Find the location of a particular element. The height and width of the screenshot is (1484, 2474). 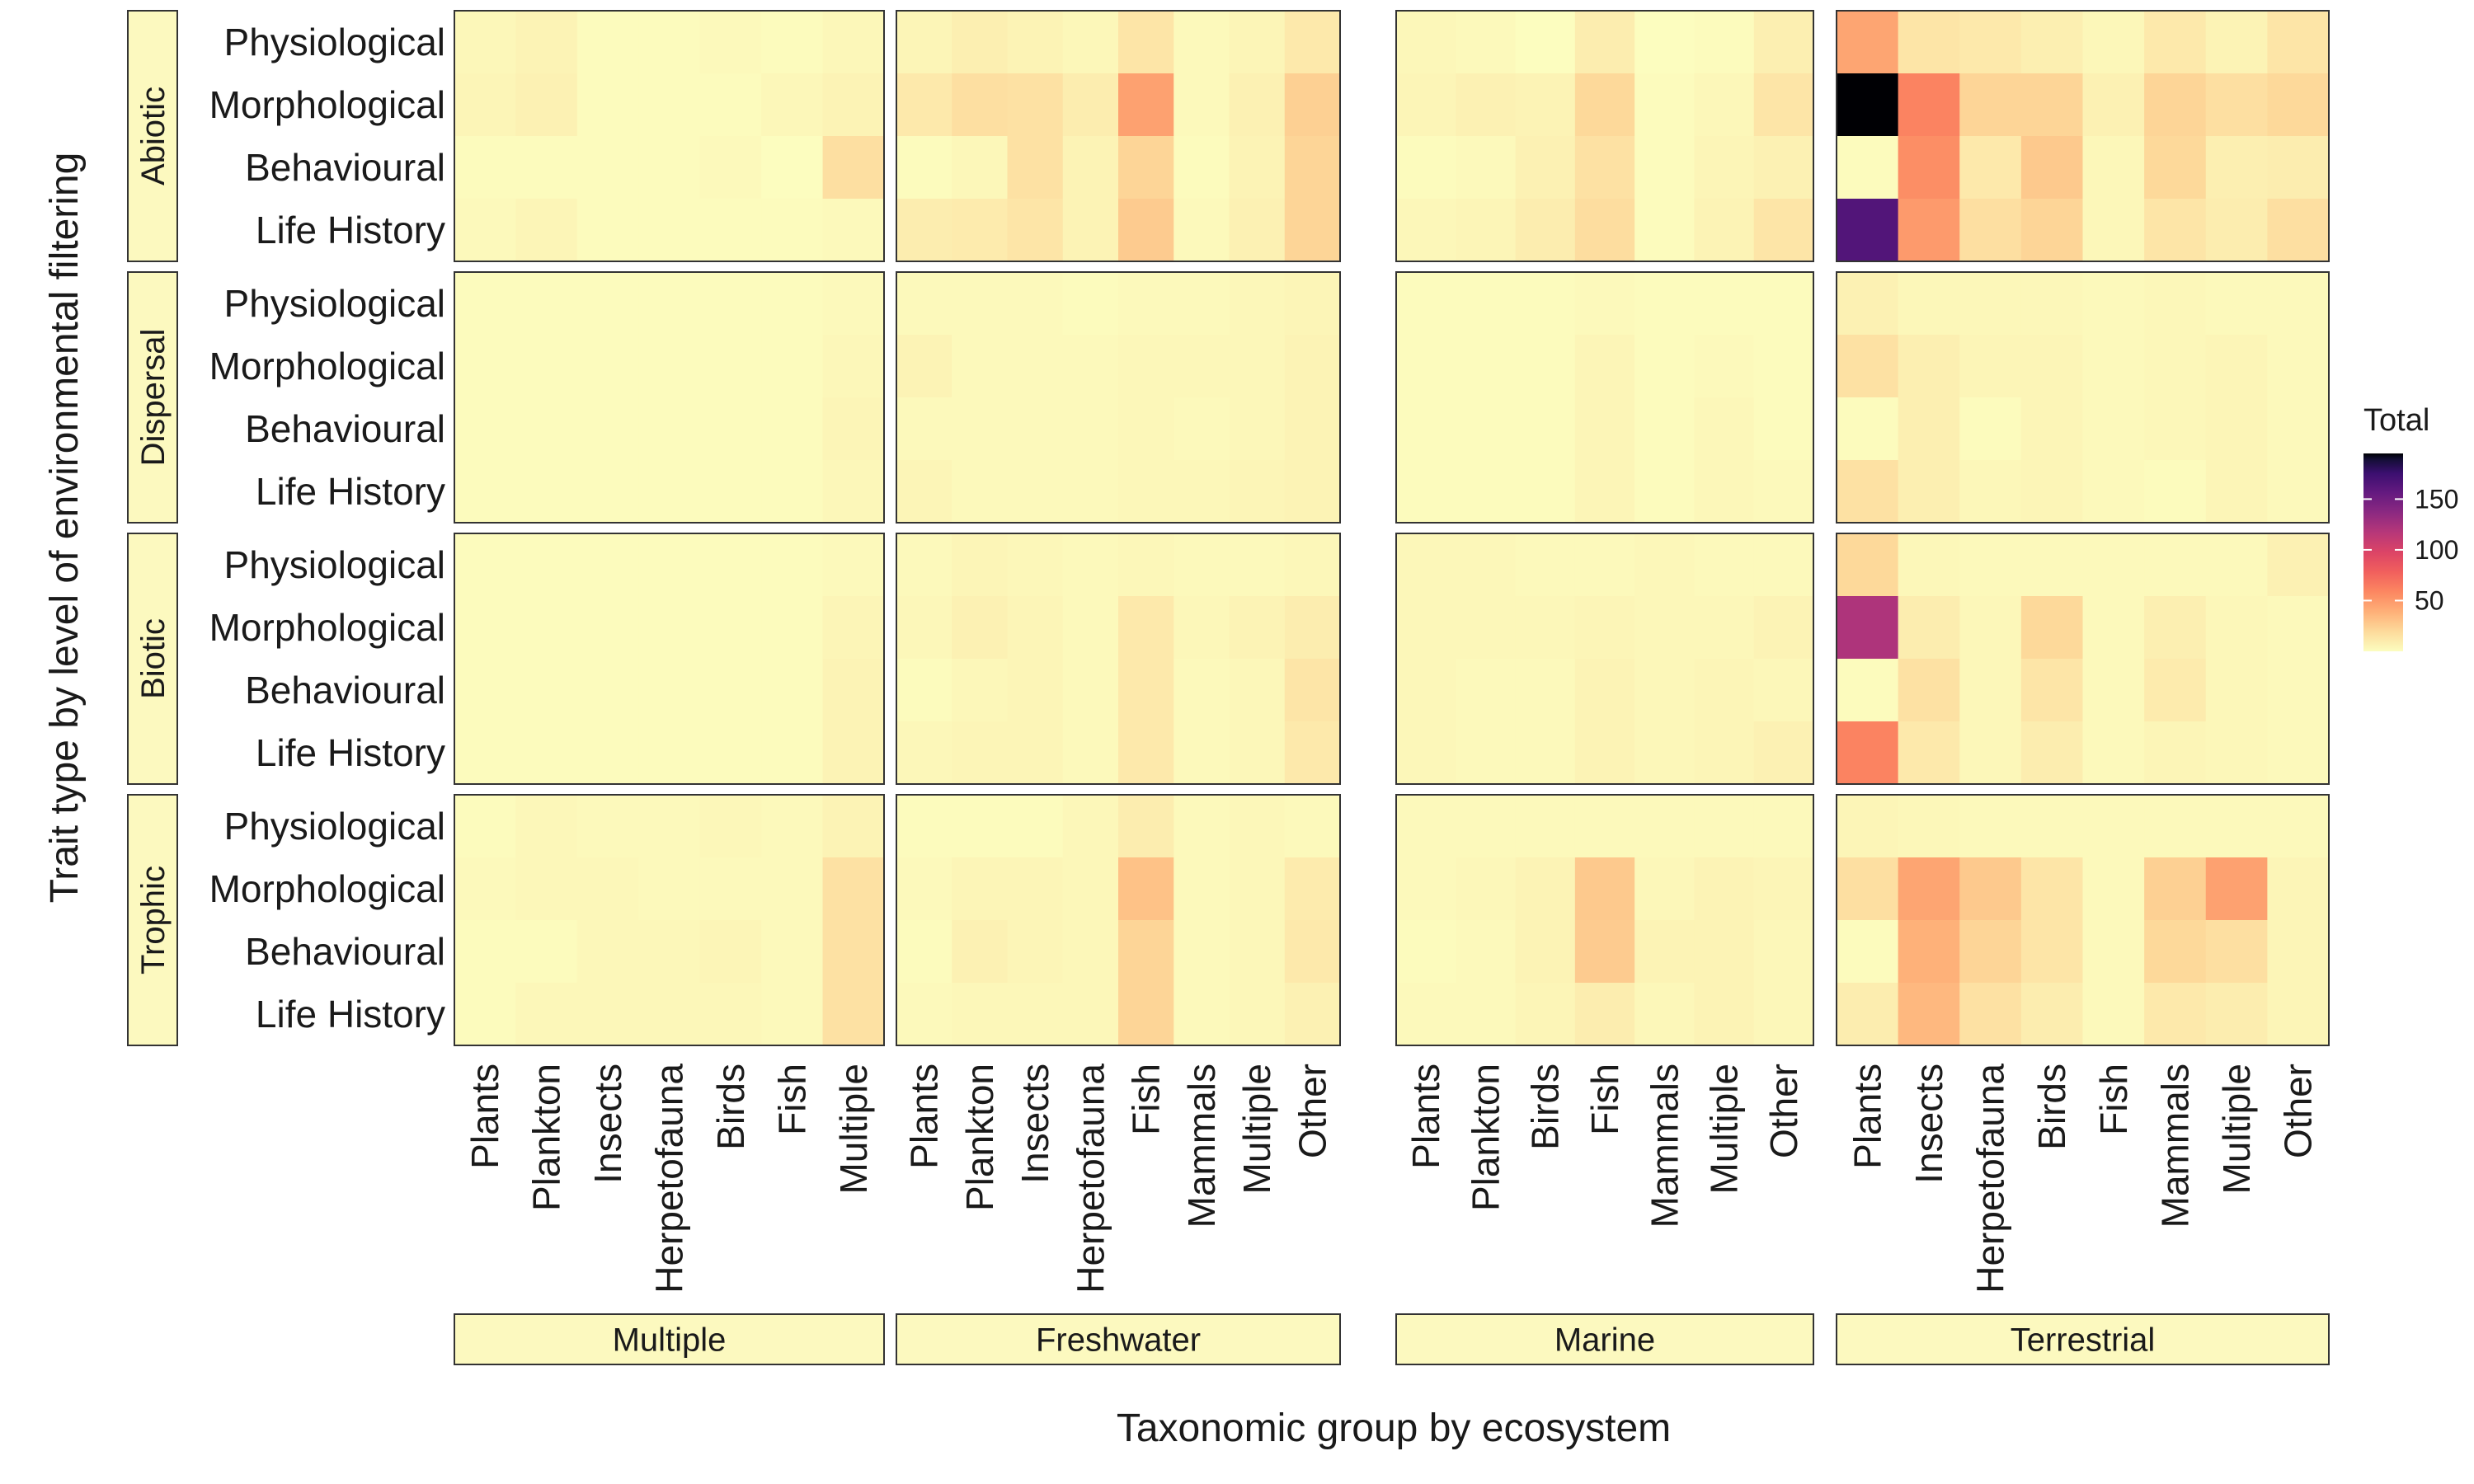

y-tick-label-life-history: Life History is located at coordinates (350, 230).